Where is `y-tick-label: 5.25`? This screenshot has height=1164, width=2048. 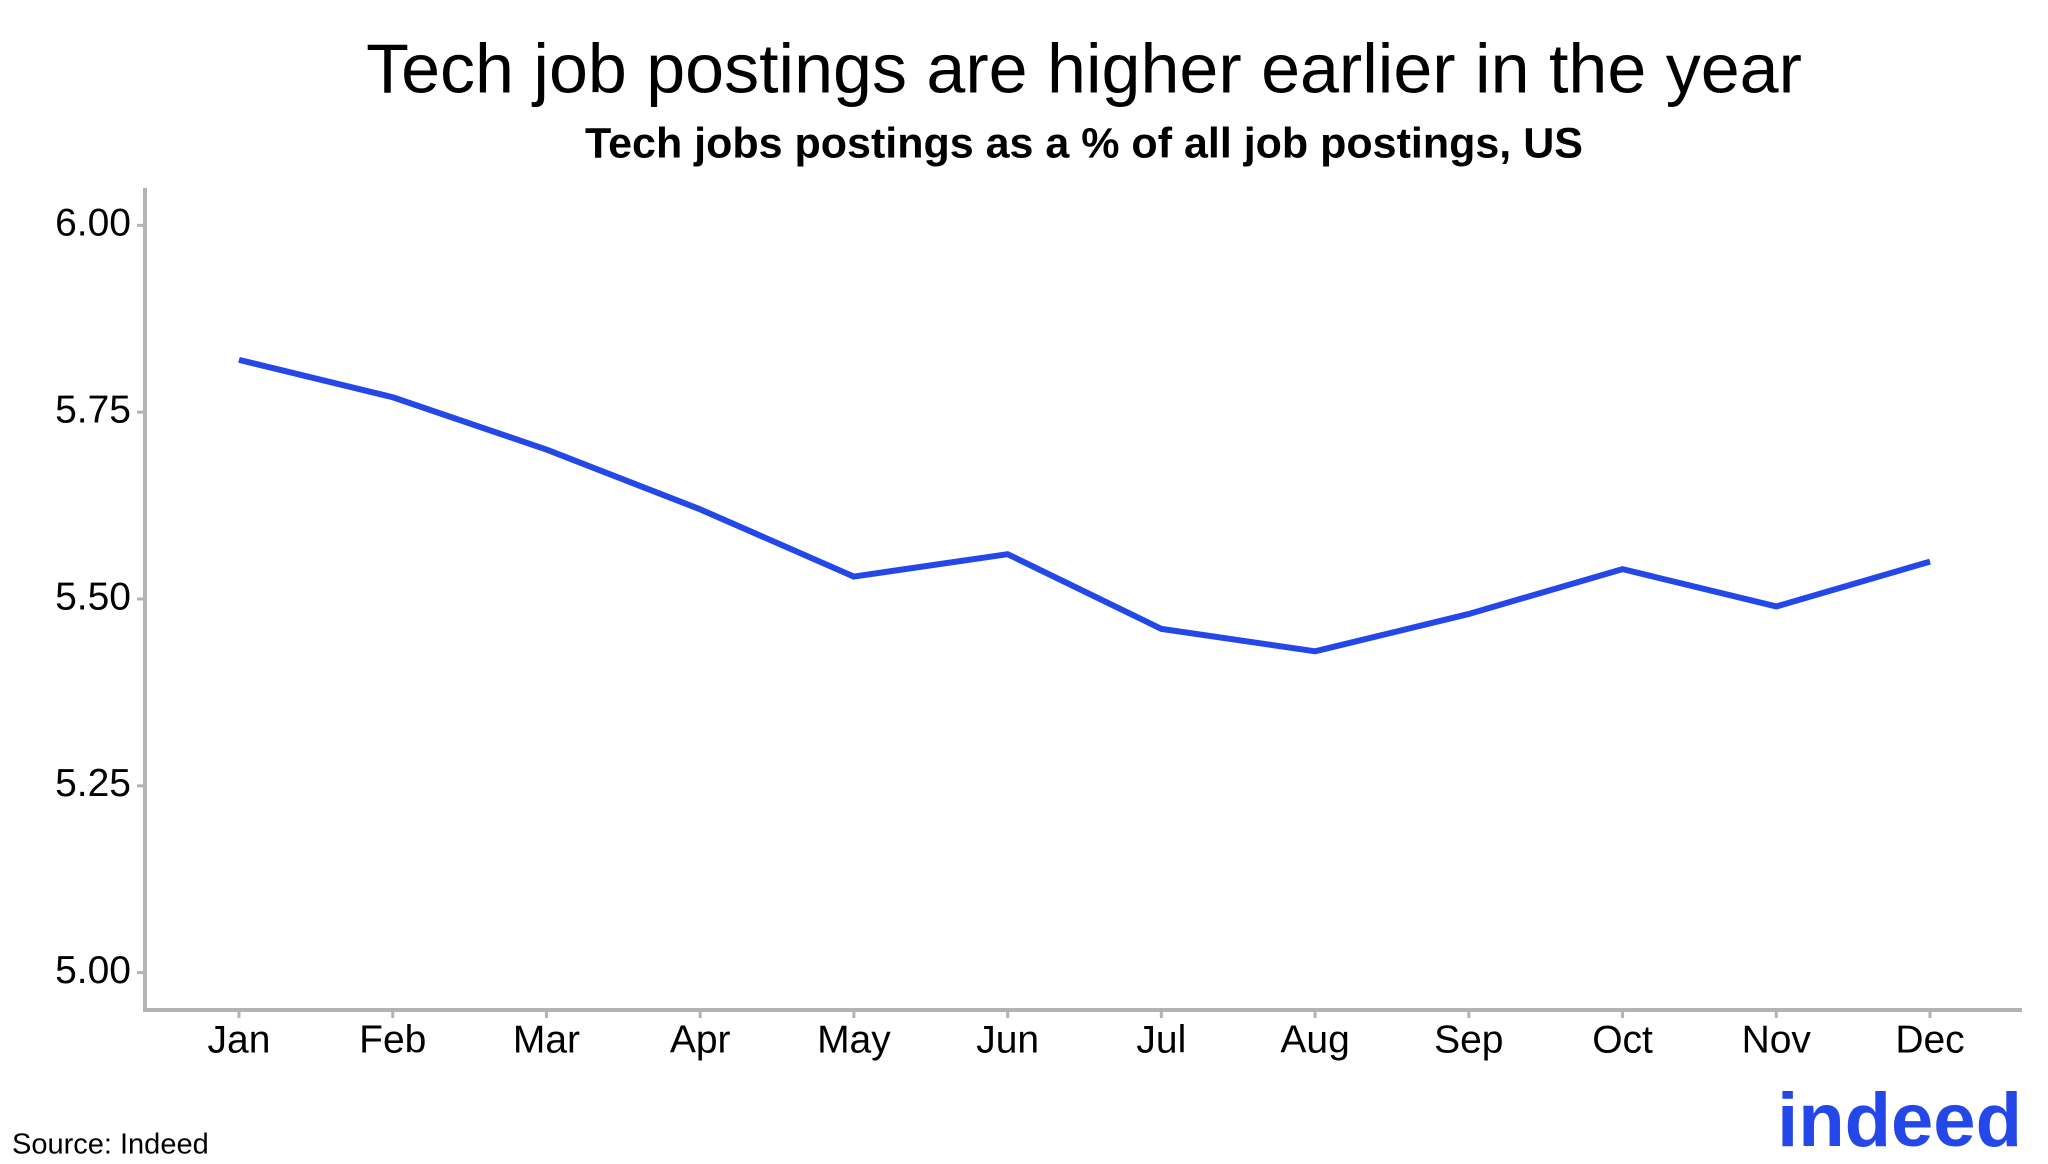 y-tick-label: 5.25 is located at coordinates (93, 783).